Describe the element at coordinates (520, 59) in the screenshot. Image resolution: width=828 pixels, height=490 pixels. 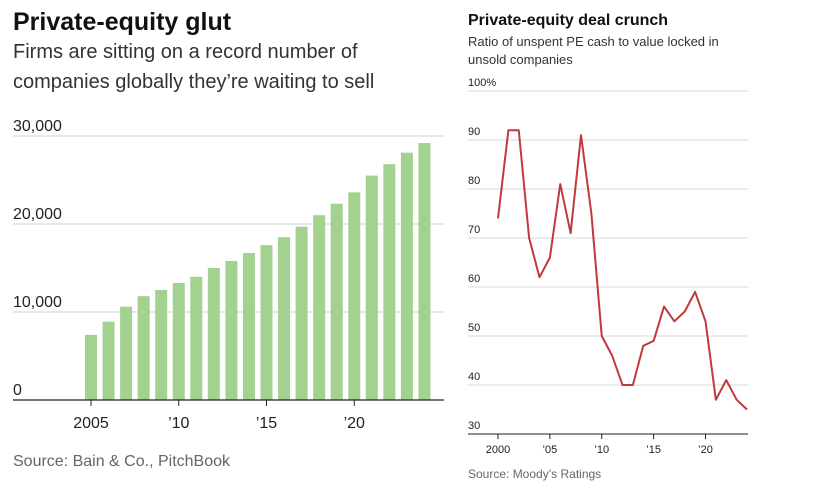
I see `right-chart-subtitle-line-2: unsold companies` at that location.